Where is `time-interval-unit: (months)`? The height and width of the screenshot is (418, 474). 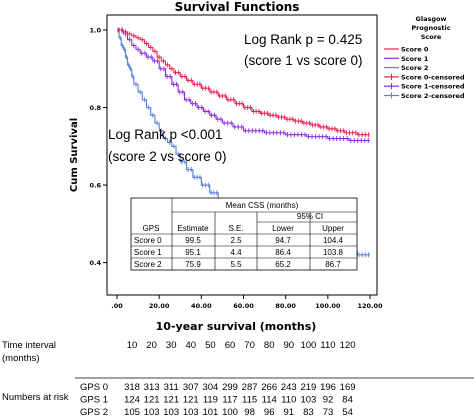 time-interval-unit: (months) is located at coordinates (20, 358).